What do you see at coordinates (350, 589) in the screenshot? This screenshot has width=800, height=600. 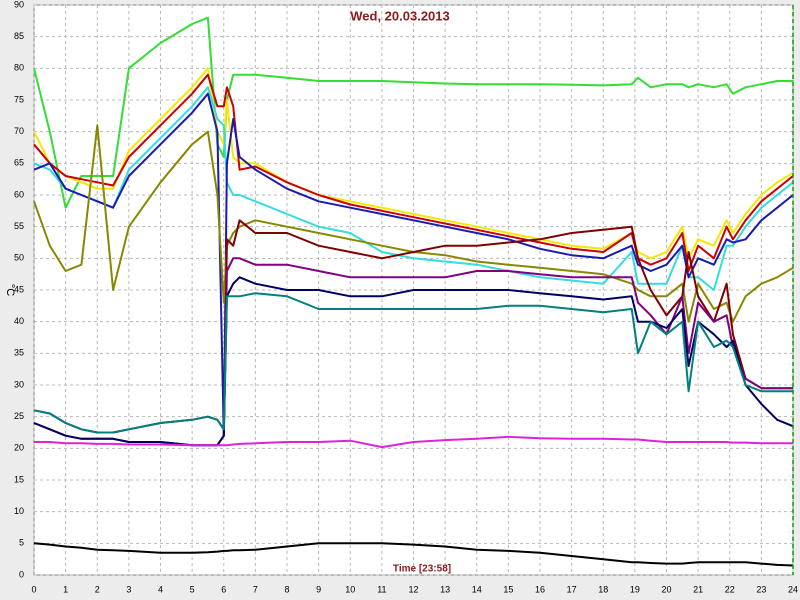 I see `x-tick-label: 10` at bounding box center [350, 589].